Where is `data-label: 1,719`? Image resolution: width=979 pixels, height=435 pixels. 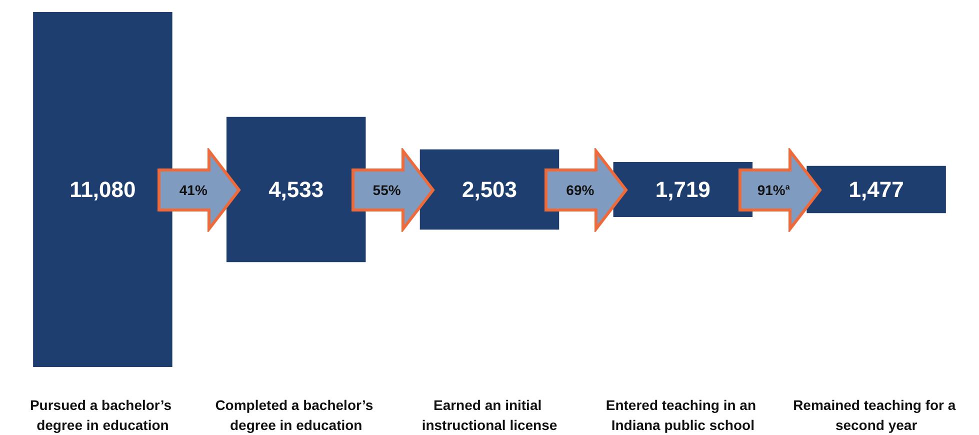
data-label: 1,719 is located at coordinates (682, 189).